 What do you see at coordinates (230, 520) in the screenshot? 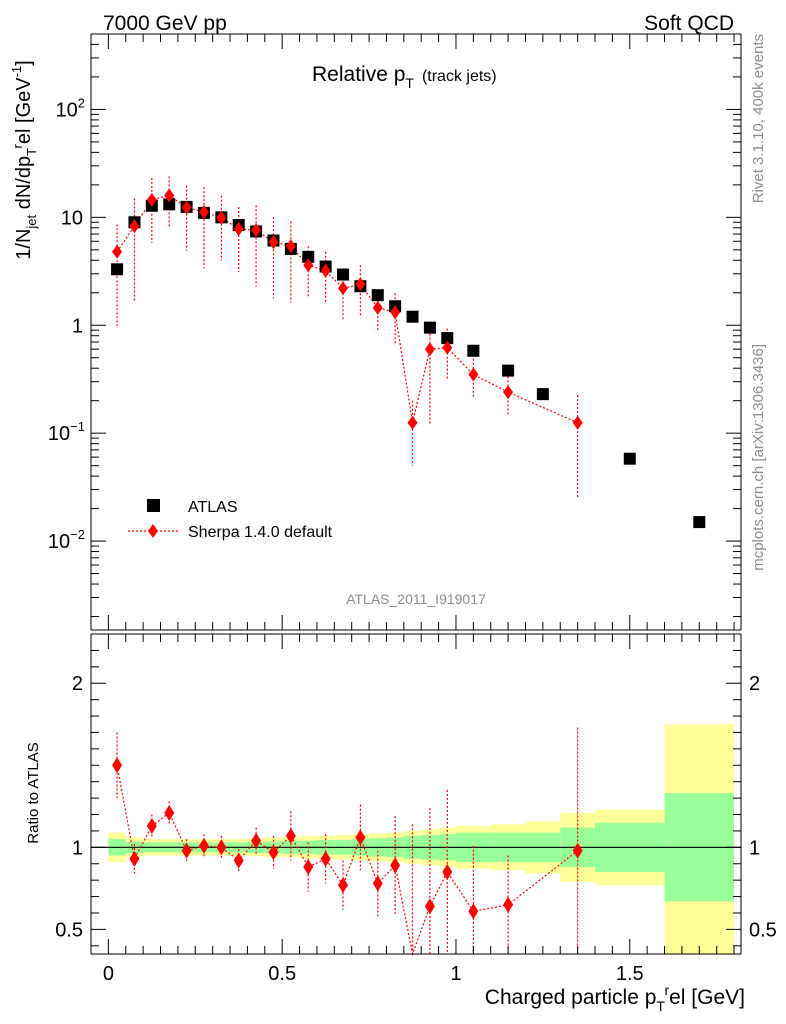
I see `legend: ATLAS Sherpa 1.4.0 default` at bounding box center [230, 520].